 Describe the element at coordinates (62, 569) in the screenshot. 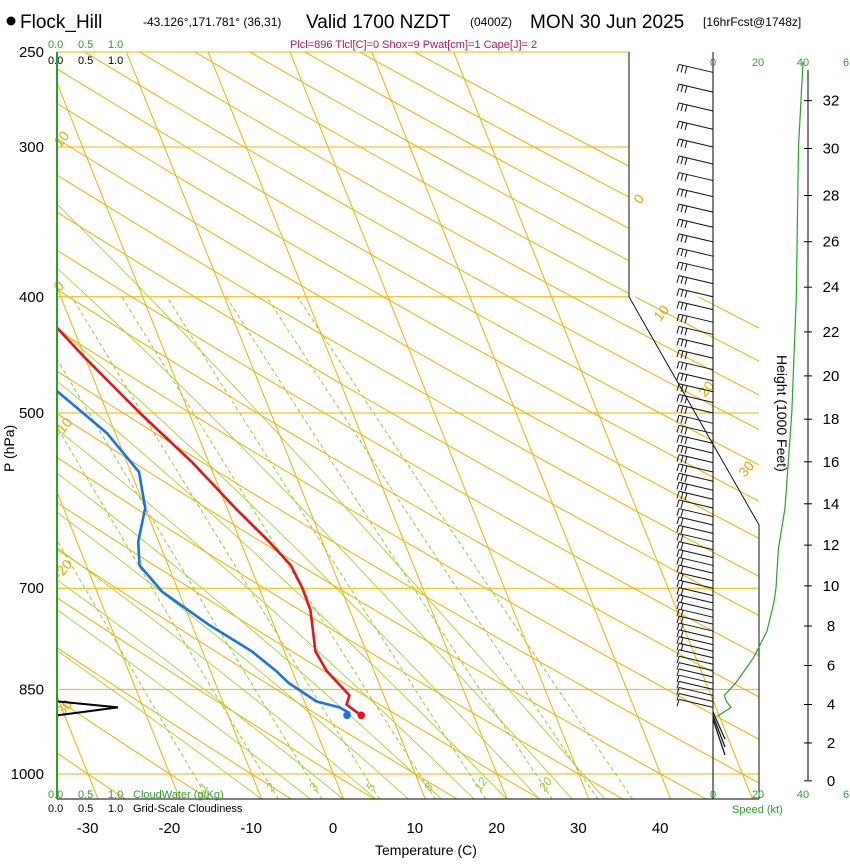

I see `isotherm-label: -20` at that location.